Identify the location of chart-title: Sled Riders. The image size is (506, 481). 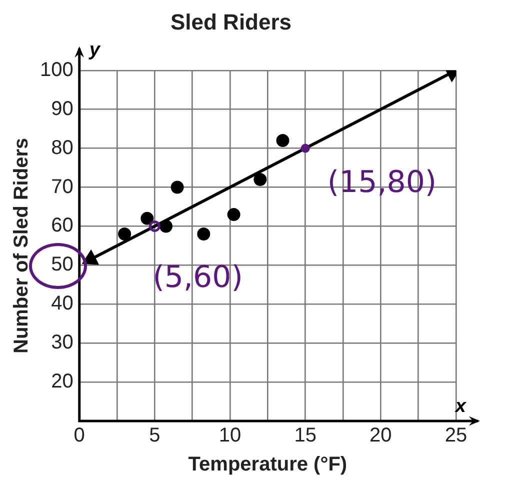
(231, 21).